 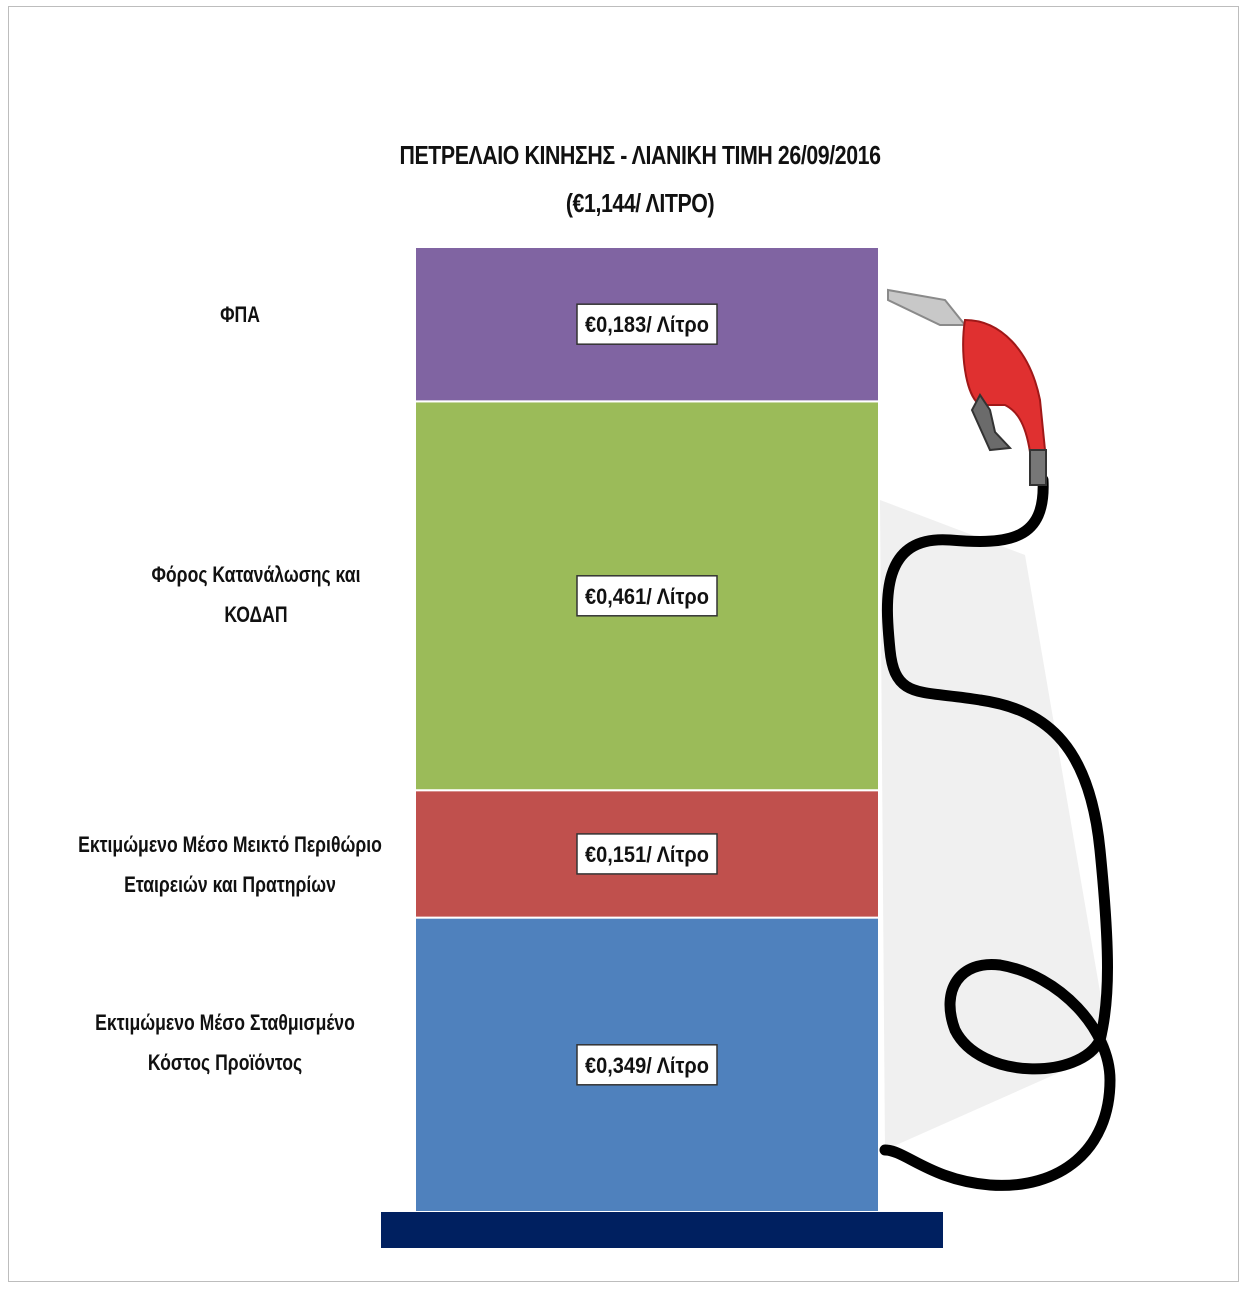 I want to click on fuel-hose, so click(x=997, y=832).